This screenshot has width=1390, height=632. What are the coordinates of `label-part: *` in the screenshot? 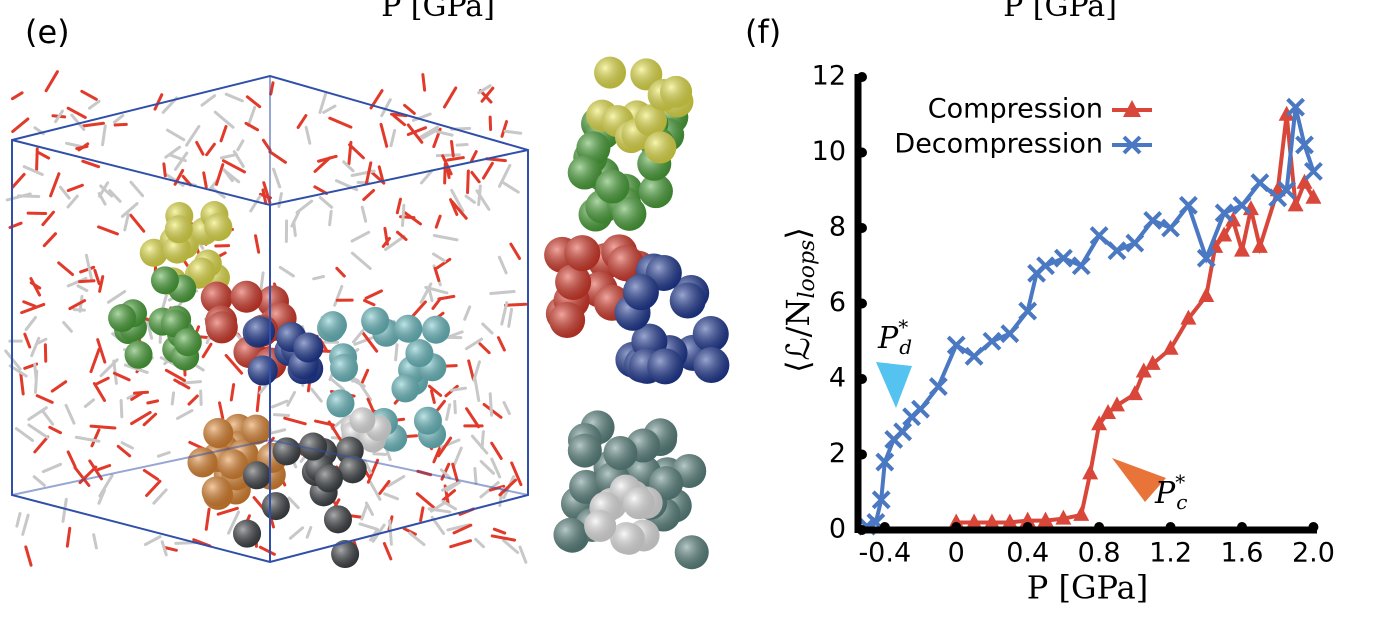 It's located at (1180, 482).